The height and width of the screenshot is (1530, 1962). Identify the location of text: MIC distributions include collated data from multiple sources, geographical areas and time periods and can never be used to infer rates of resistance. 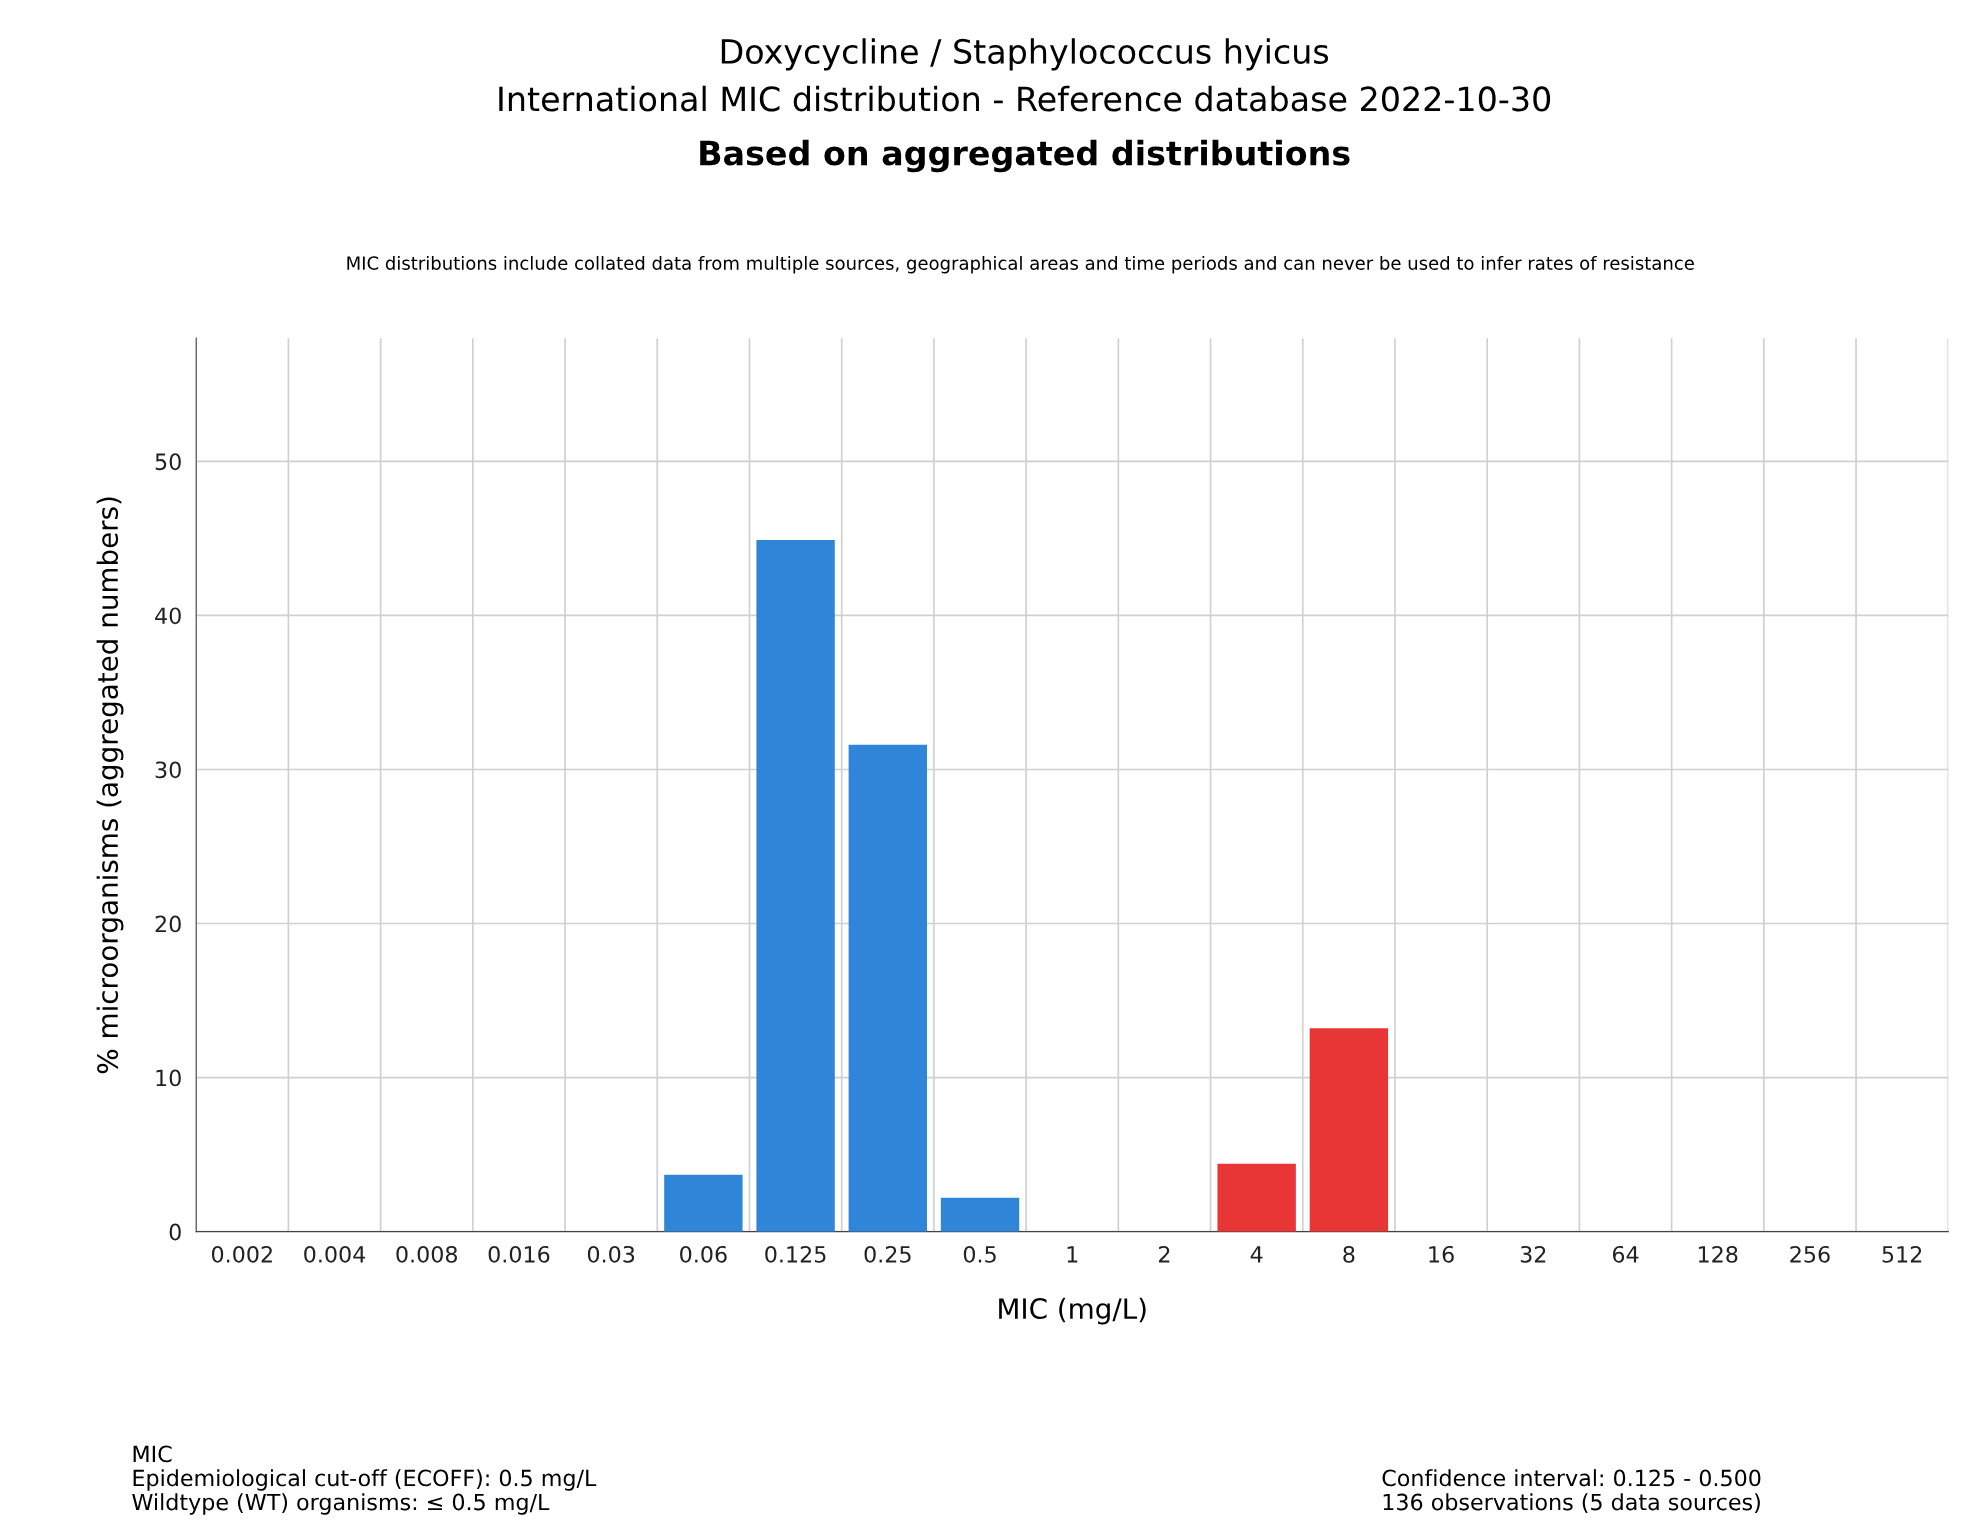
(1020, 264).